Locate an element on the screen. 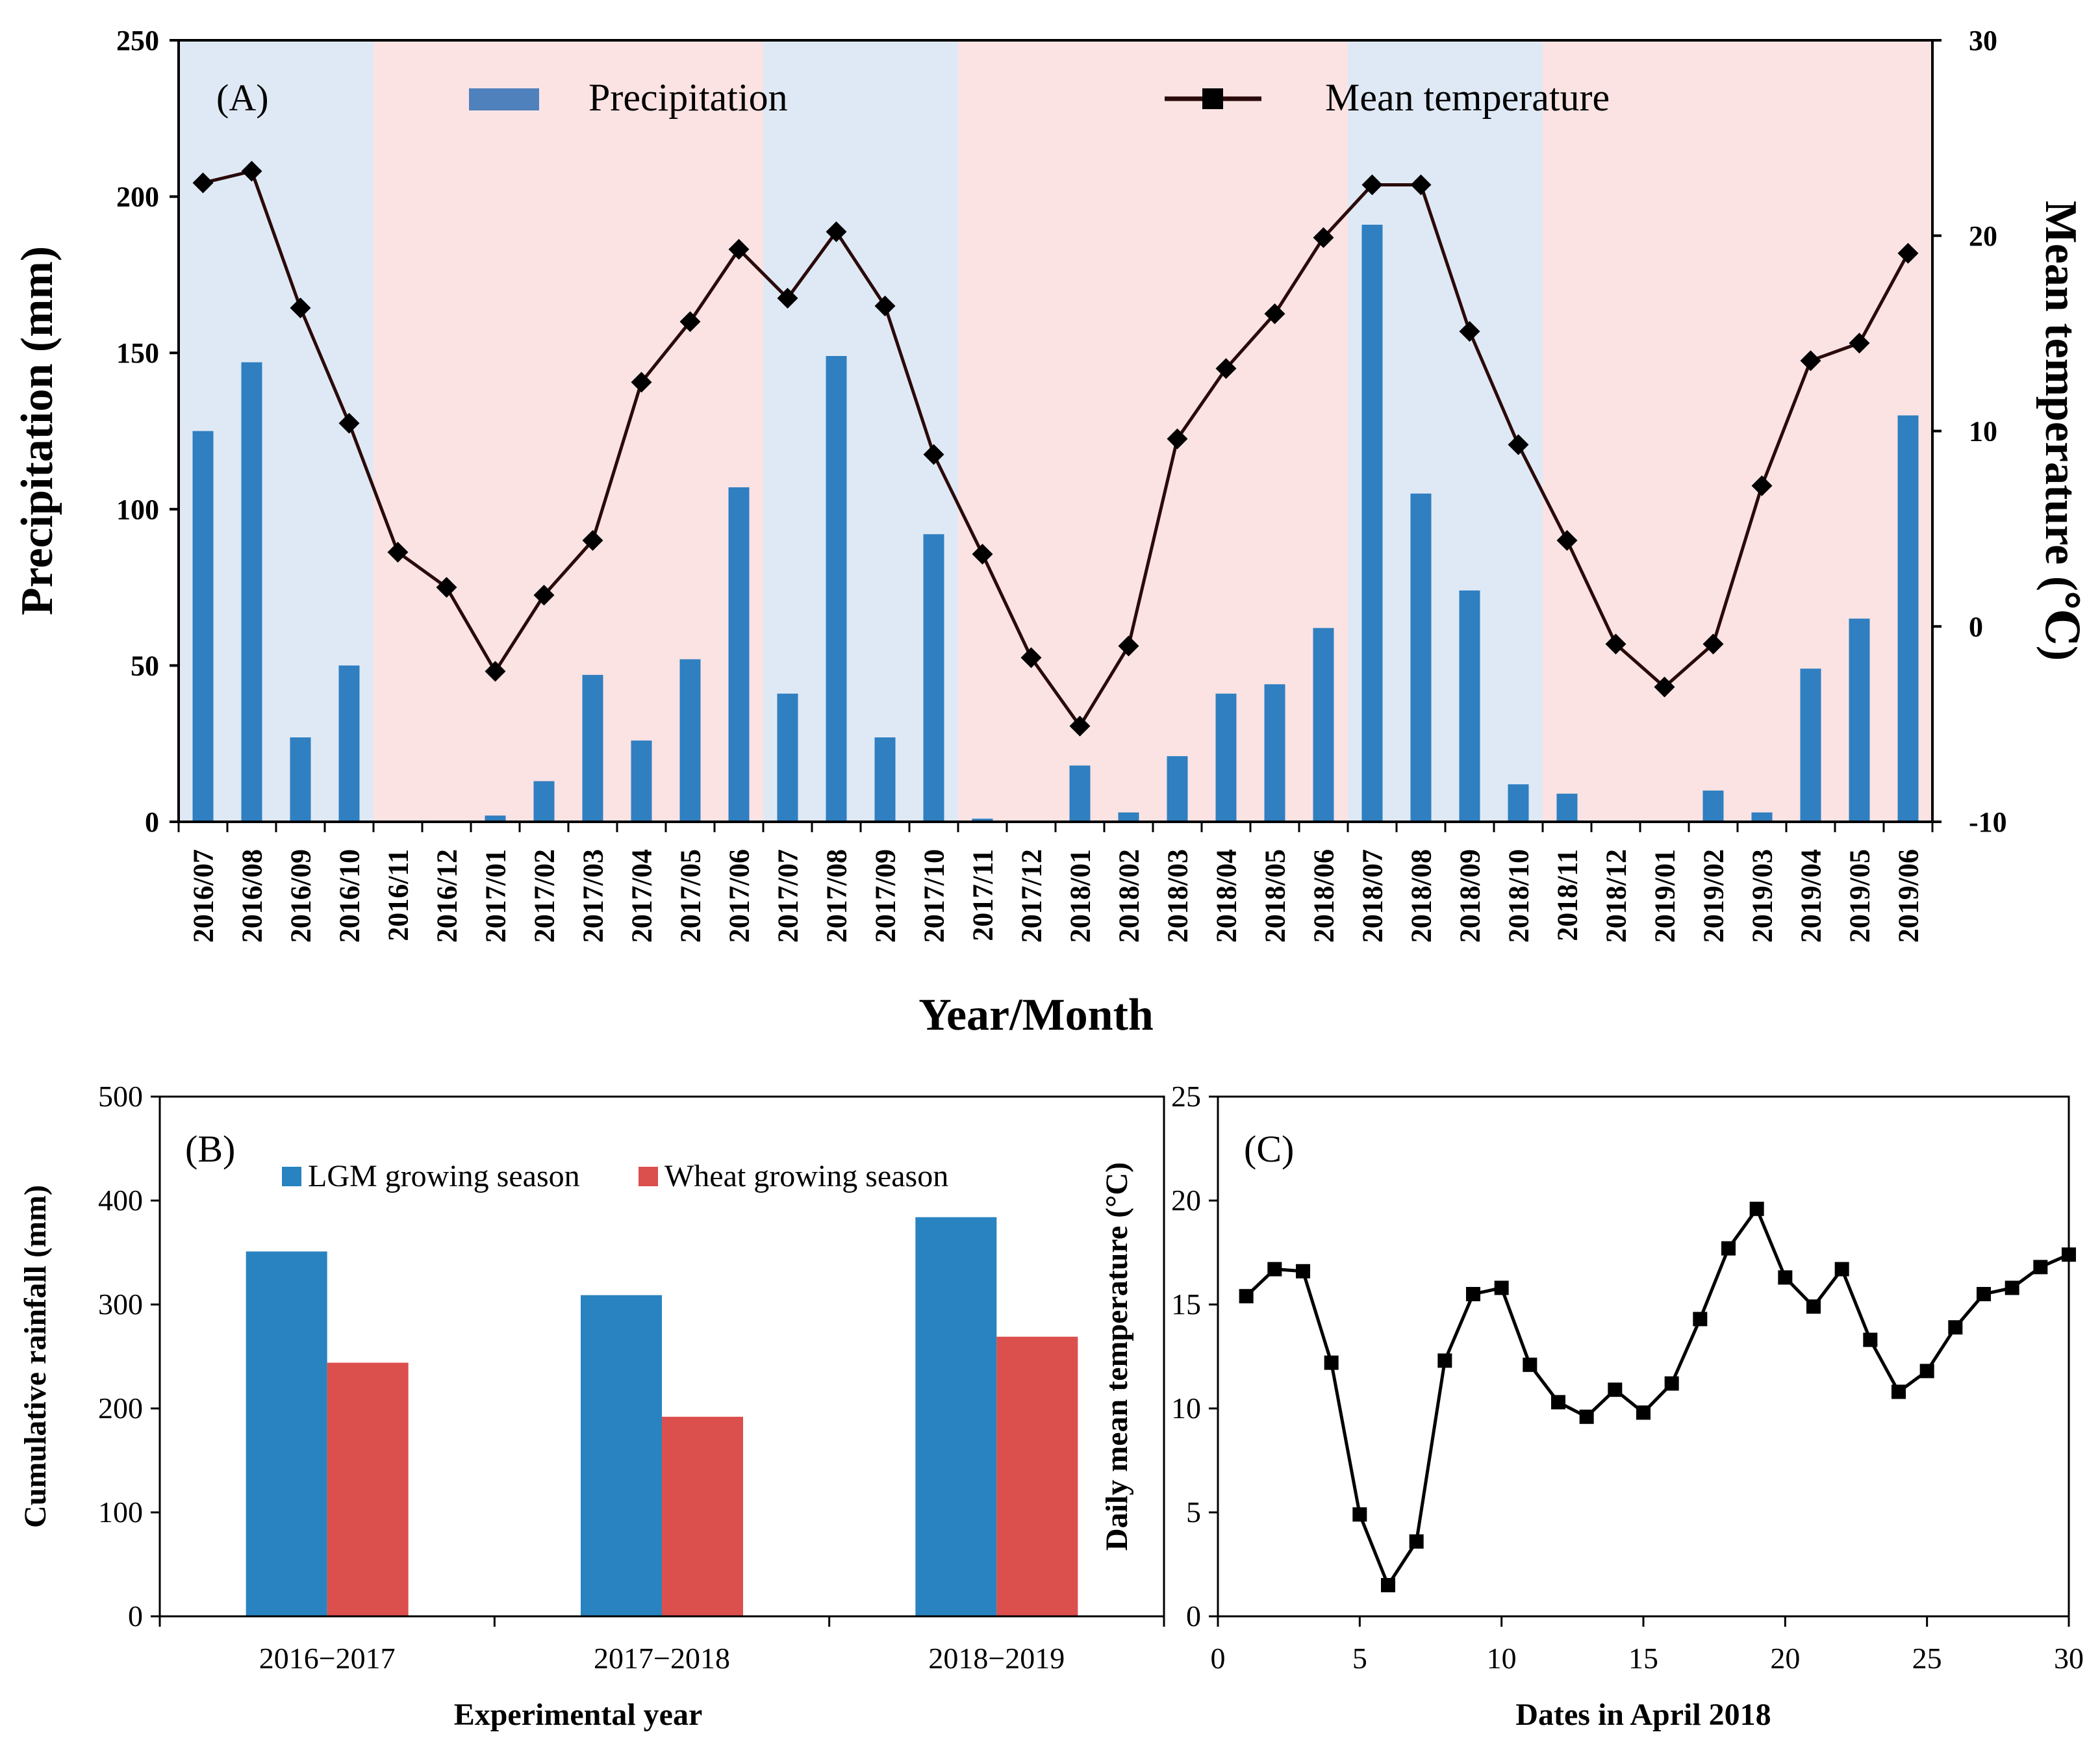 Image resolution: width=2100 pixels, height=1756 pixels. wheat-bar is located at coordinates (702, 1516).